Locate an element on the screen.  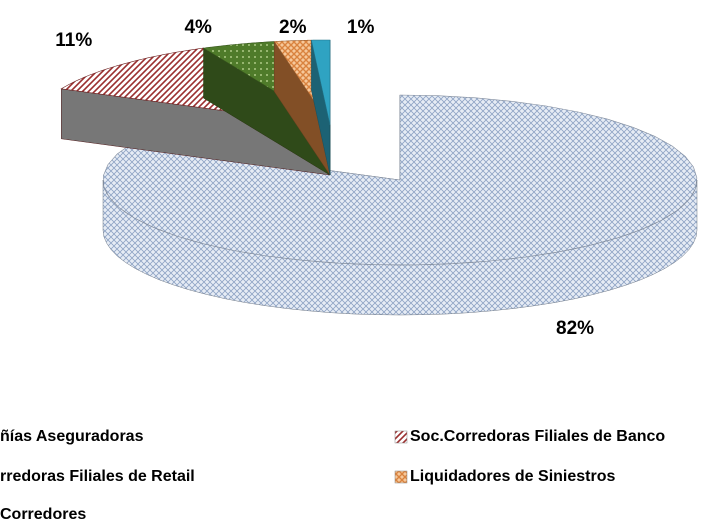
legend-label: Corredores is located at coordinates (43, 514).